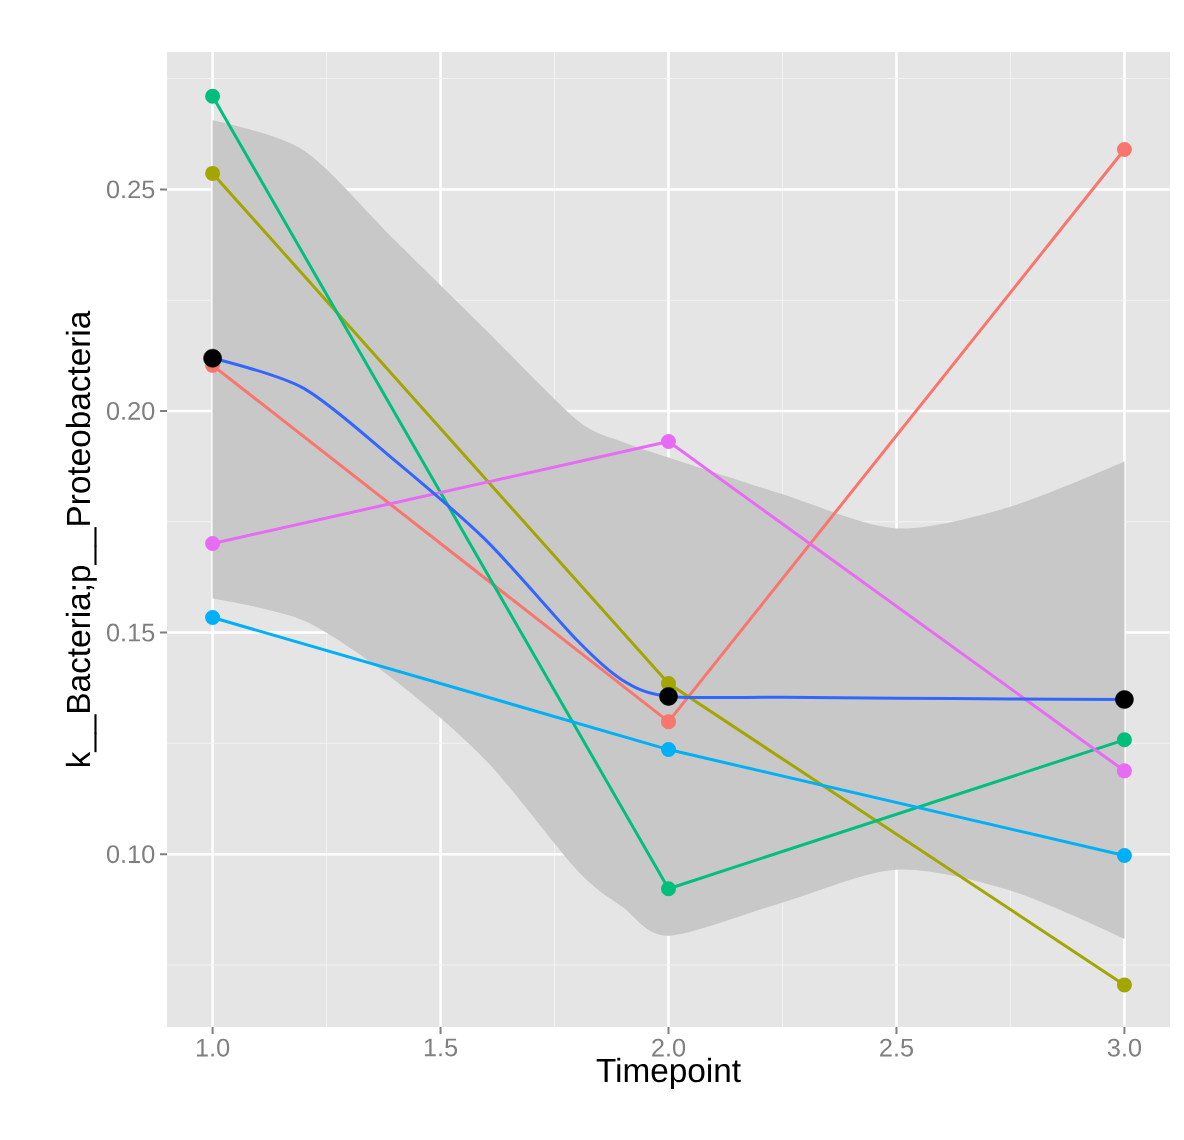  What do you see at coordinates (130, 854) in the screenshot?
I see `y-tick-label: 0.10` at bounding box center [130, 854].